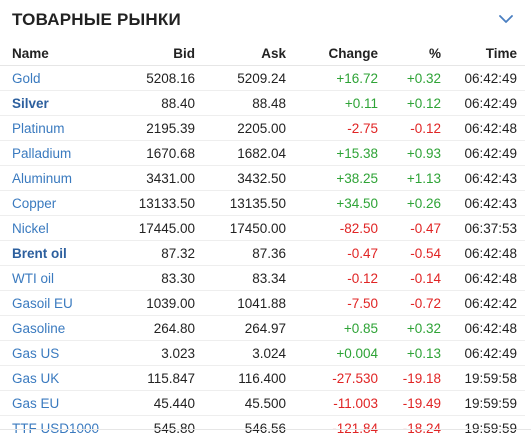 The height and width of the screenshot is (437, 531). What do you see at coordinates (54, 54) in the screenshot?
I see `column-header-name: Name` at bounding box center [54, 54].